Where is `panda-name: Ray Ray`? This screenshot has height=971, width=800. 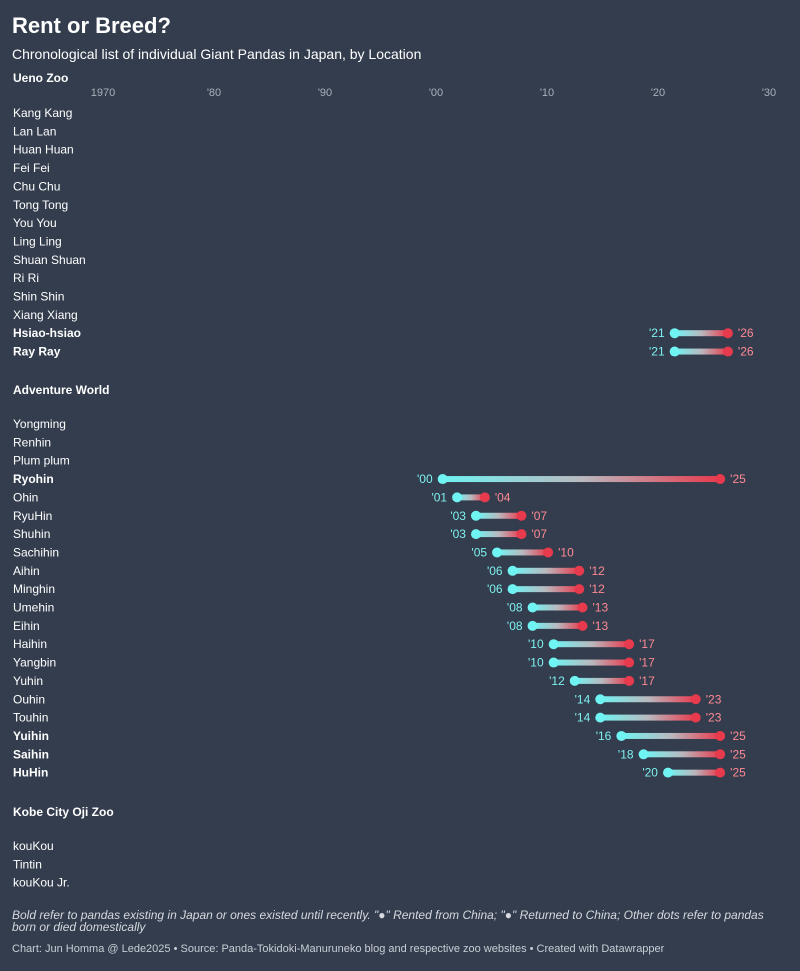 panda-name: Ray Ray is located at coordinates (37, 352).